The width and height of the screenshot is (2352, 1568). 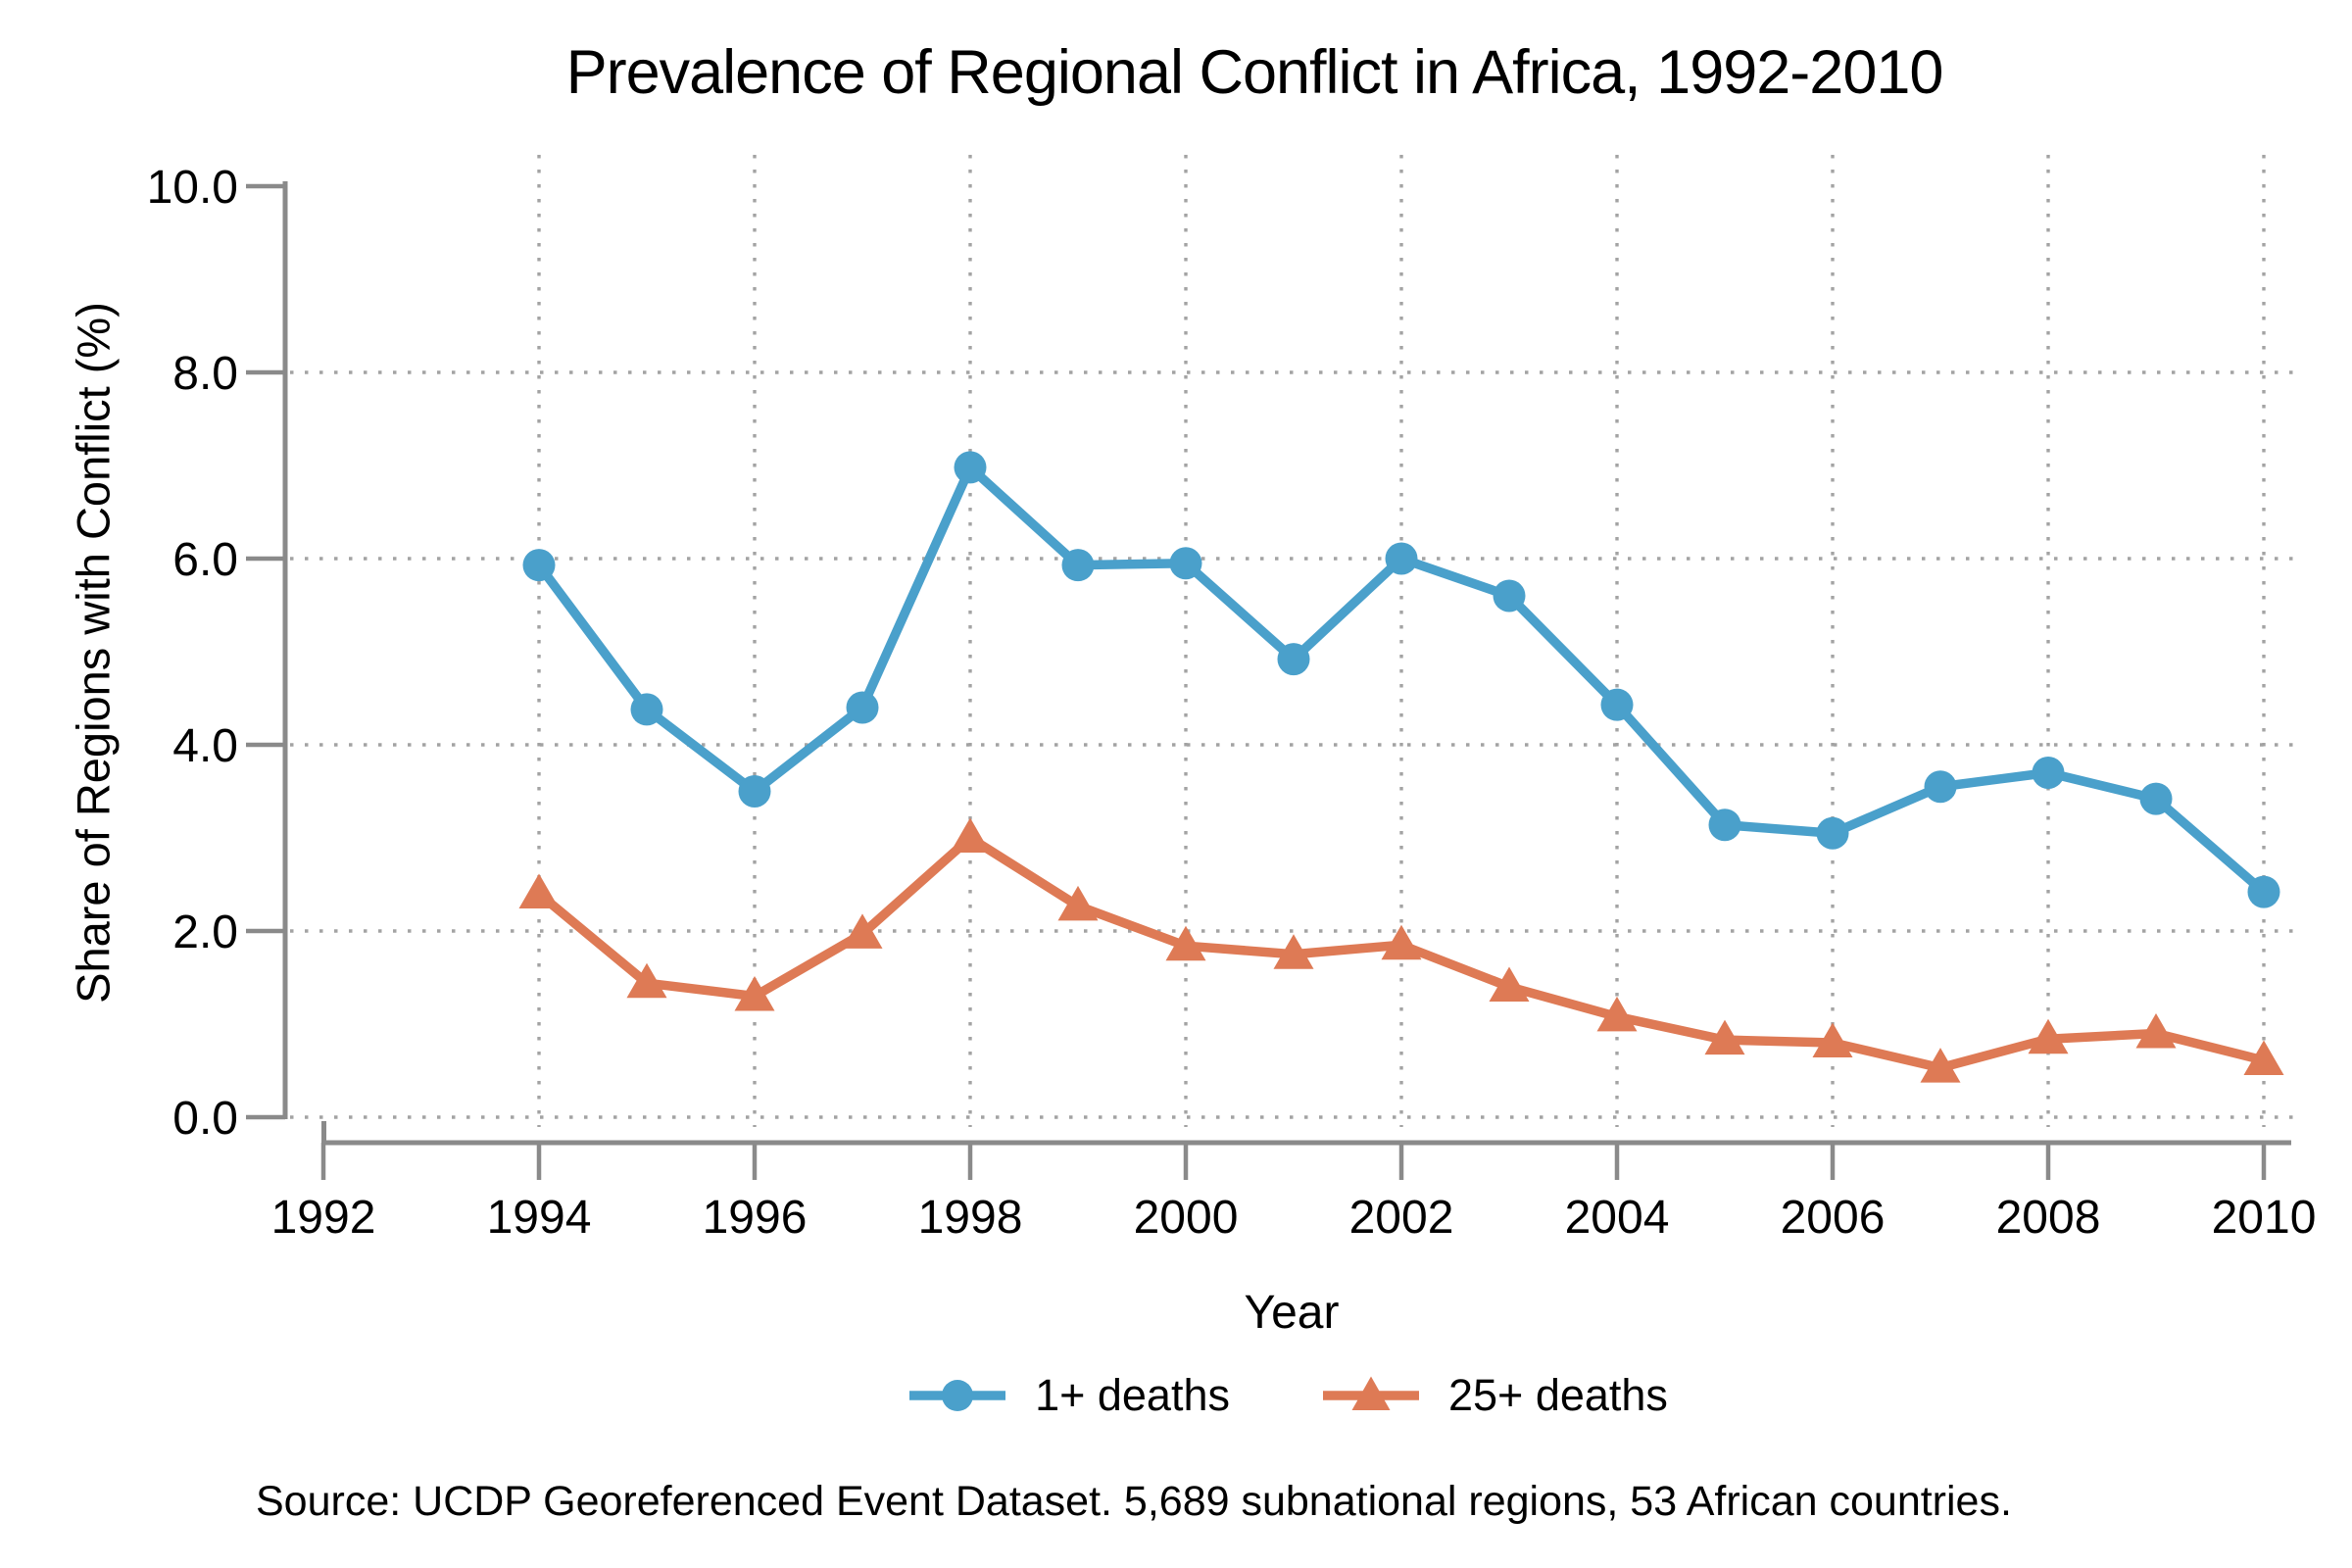 I want to click on legend-item-25-deaths: 25+ deaths, so click(x=1495, y=1395).